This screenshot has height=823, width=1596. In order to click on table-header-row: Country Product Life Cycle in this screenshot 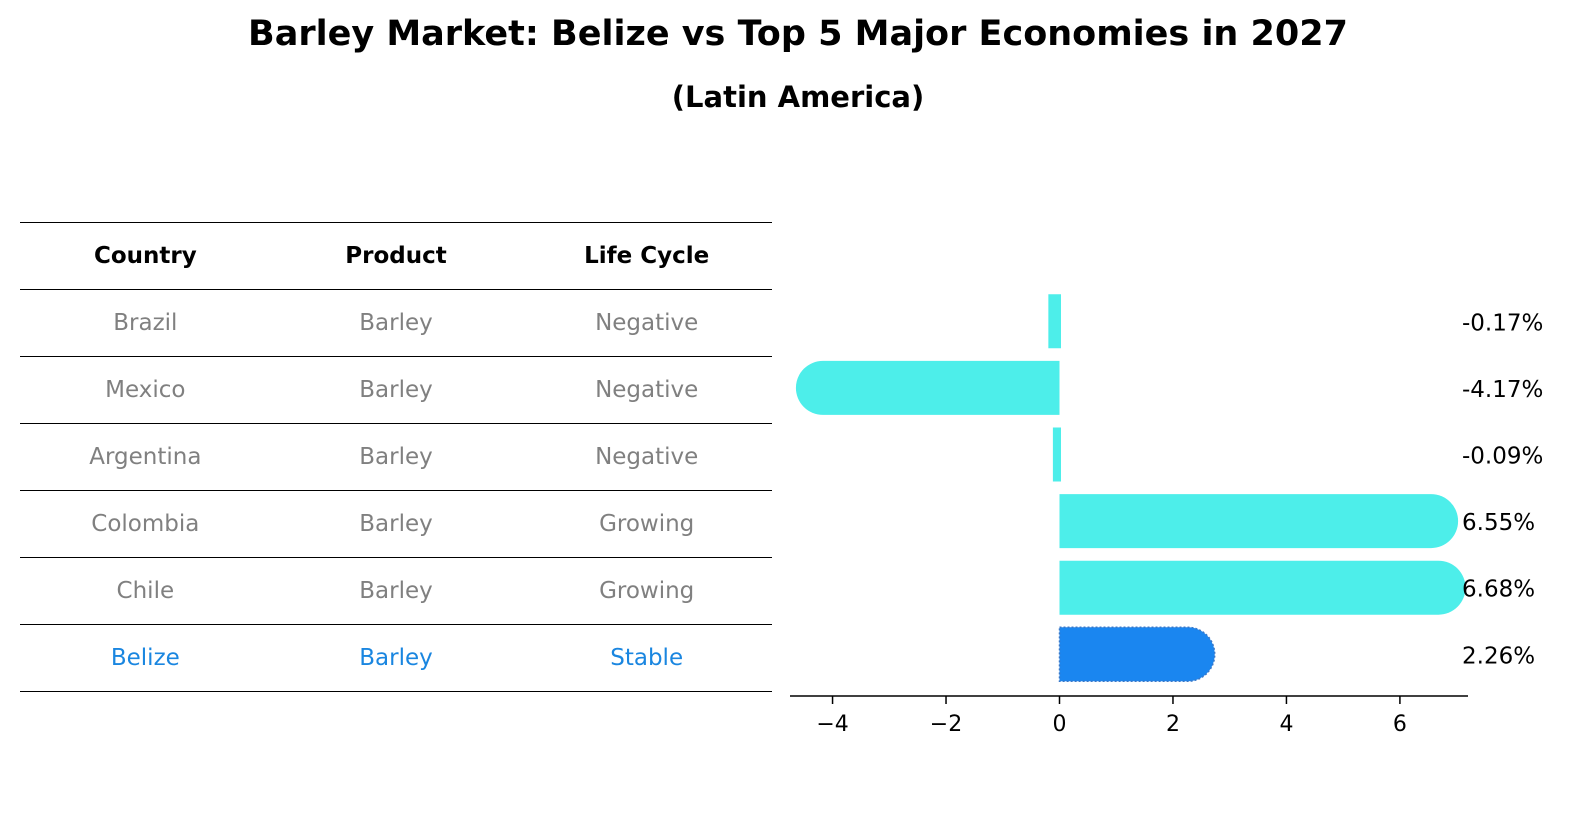, I will do `click(396, 256)`.